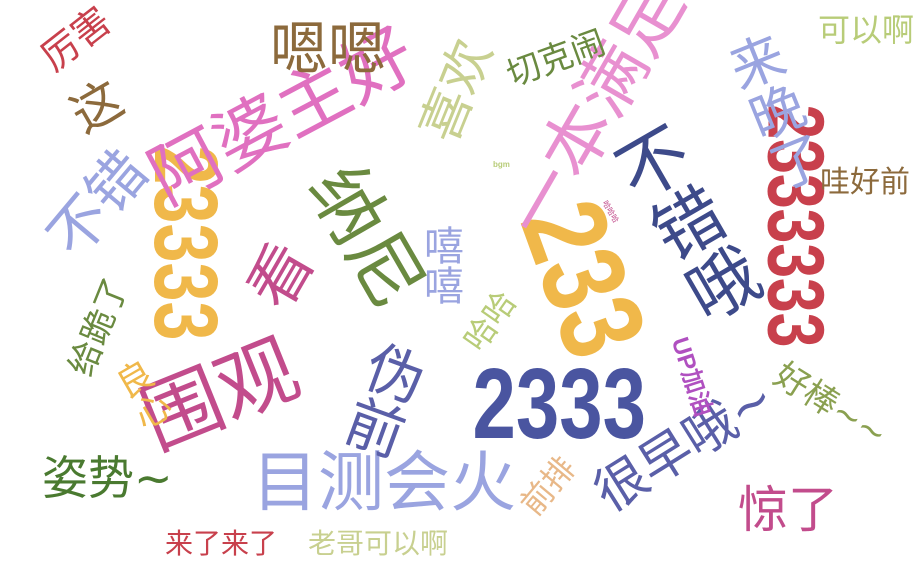  I want to click on word-zhe: 这, so click(97, 107).